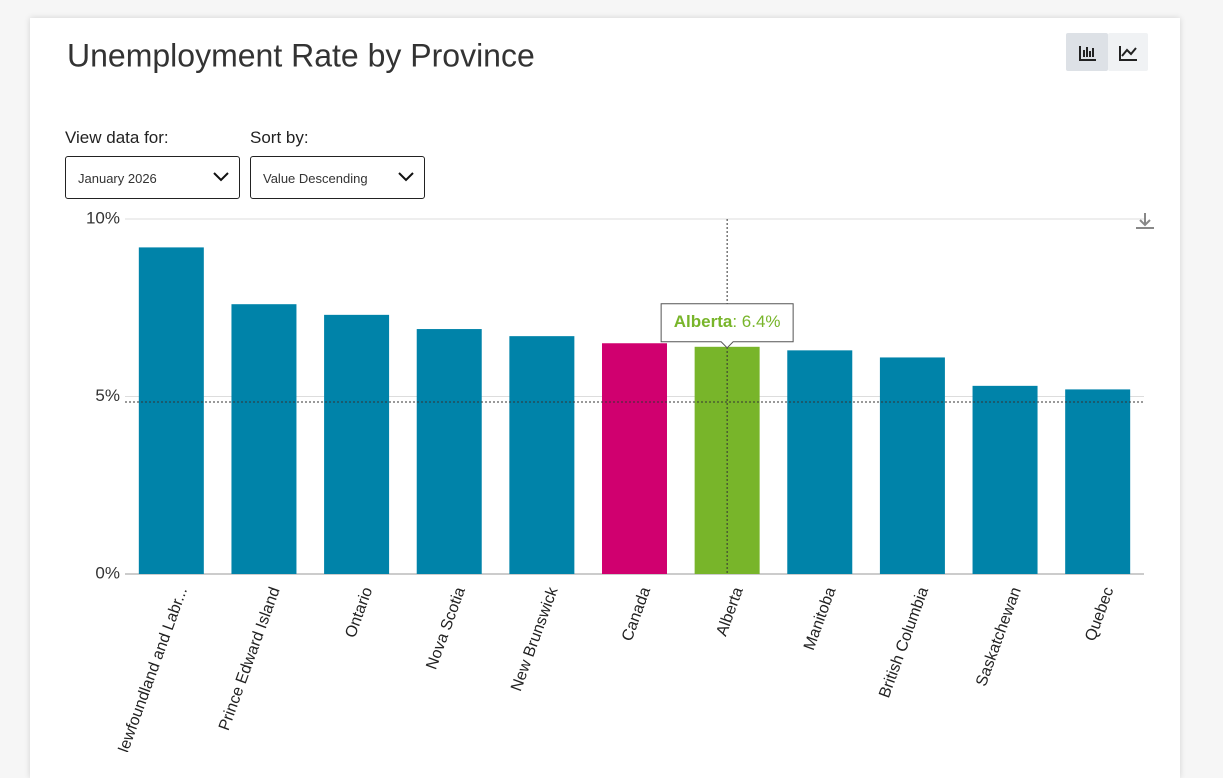  I want to click on line-icon, so click(1128, 53).